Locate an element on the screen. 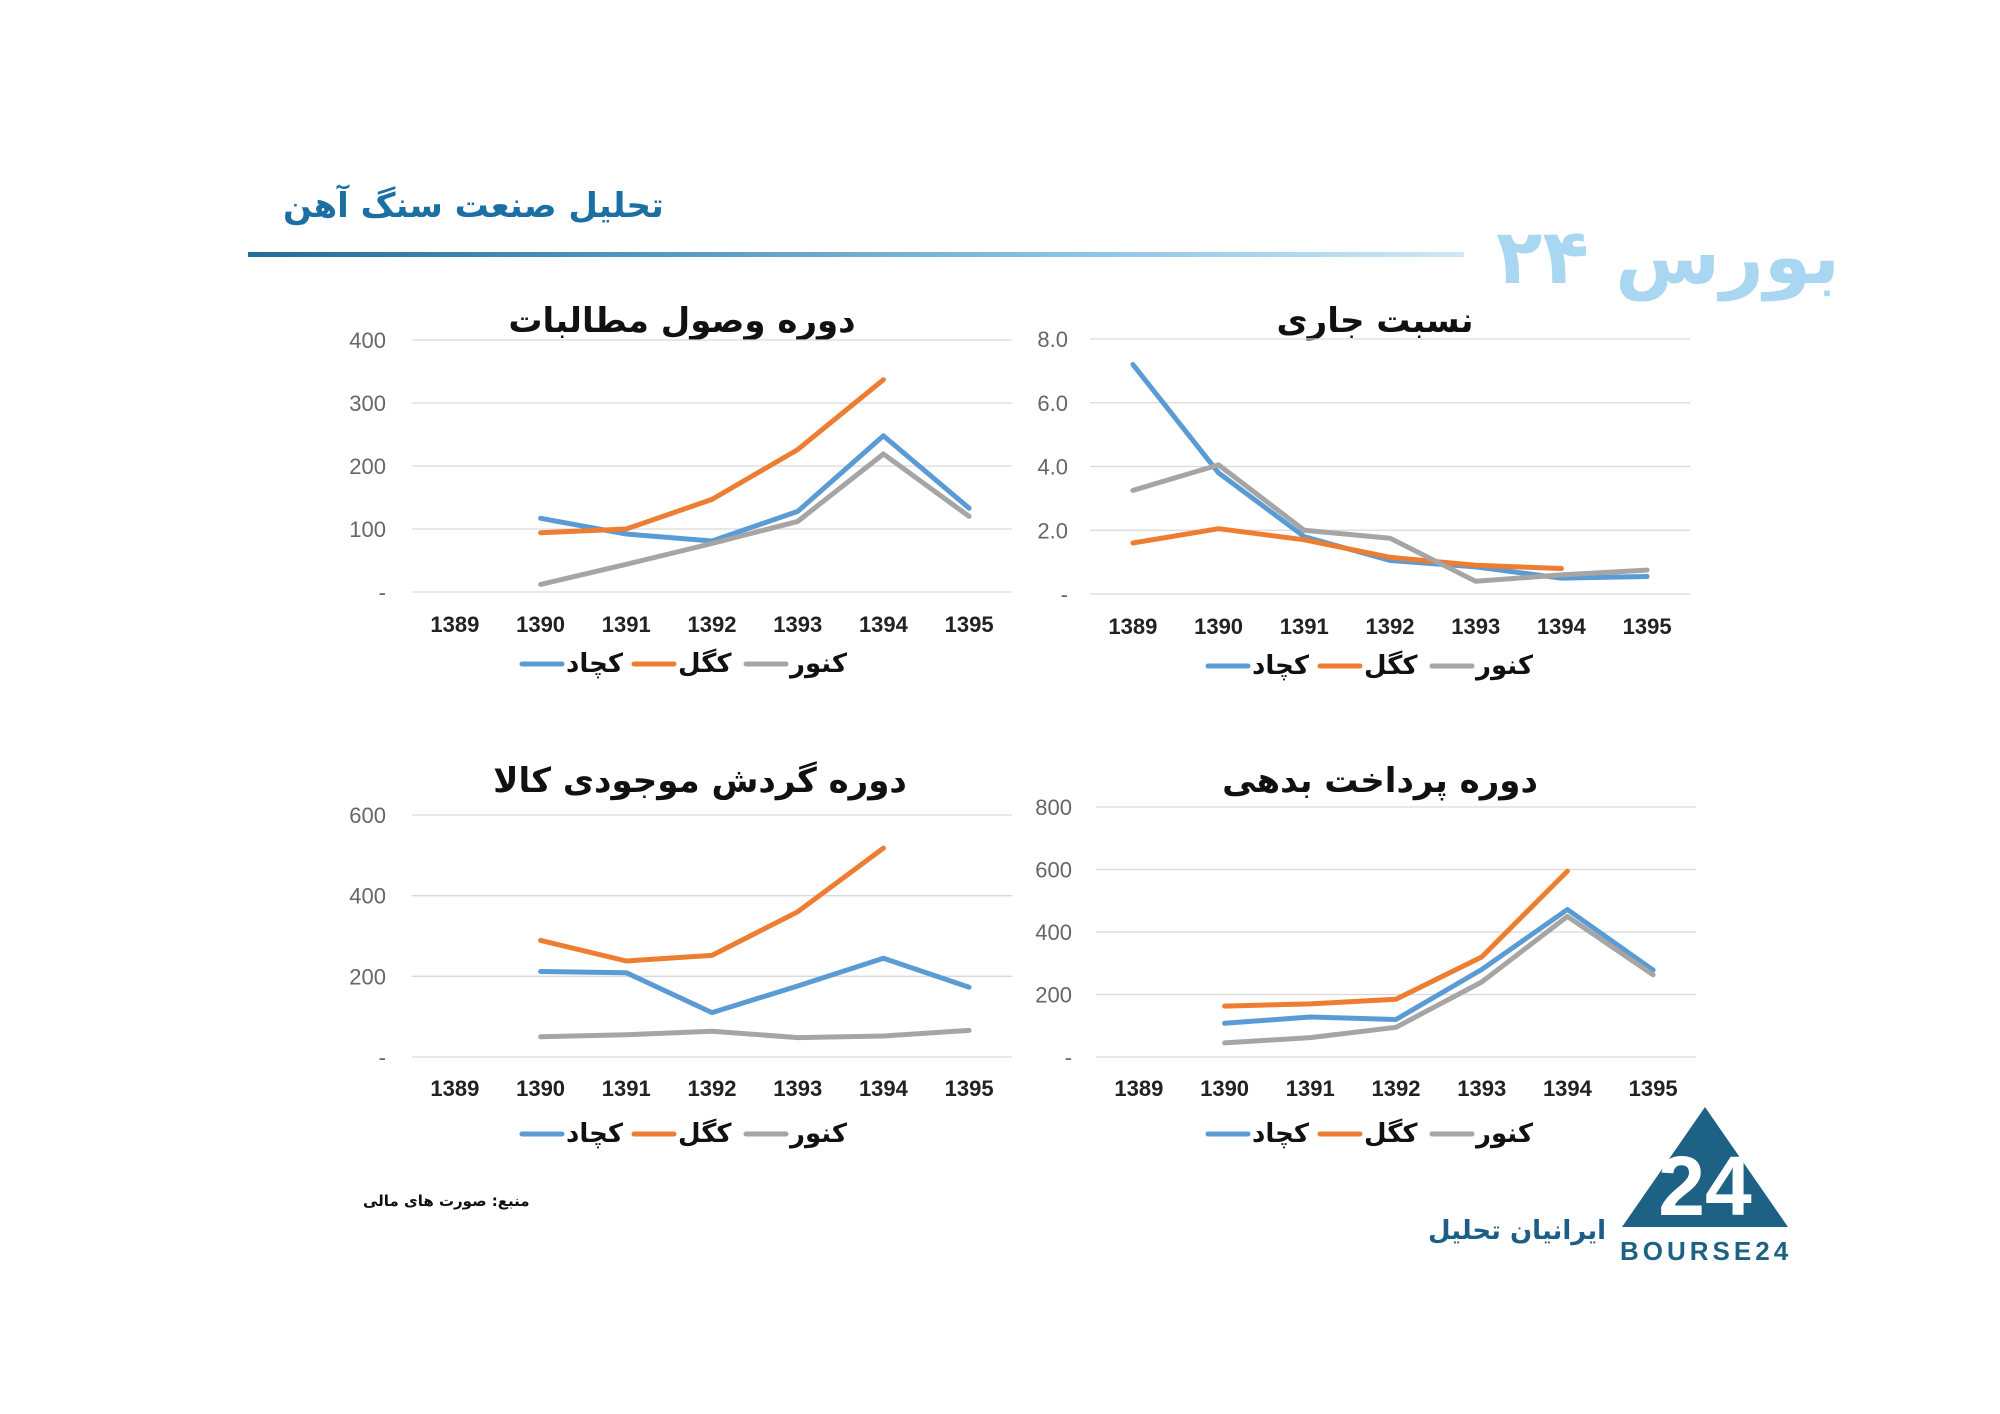 Image resolution: width=2000 pixels, height=1414 pixels. source-note: منبع: صورت های مالی is located at coordinates (446, 1201).